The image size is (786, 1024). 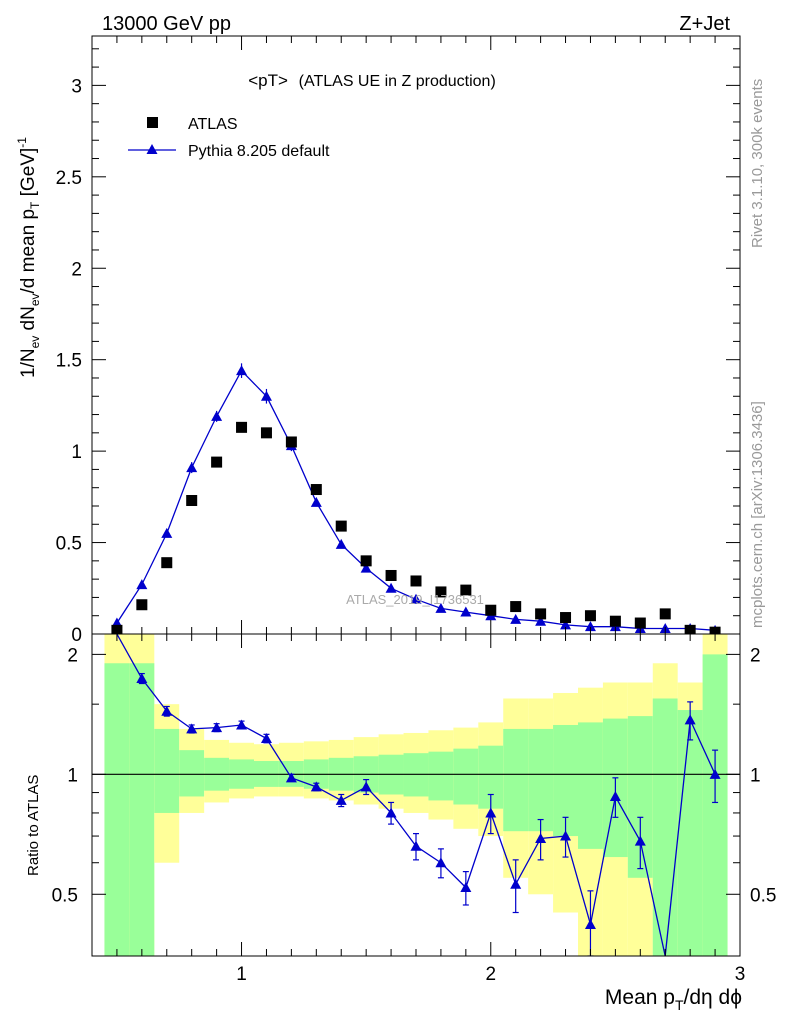 What do you see at coordinates (152, 122) in the screenshot?
I see `legend-atlas-marker` at bounding box center [152, 122].